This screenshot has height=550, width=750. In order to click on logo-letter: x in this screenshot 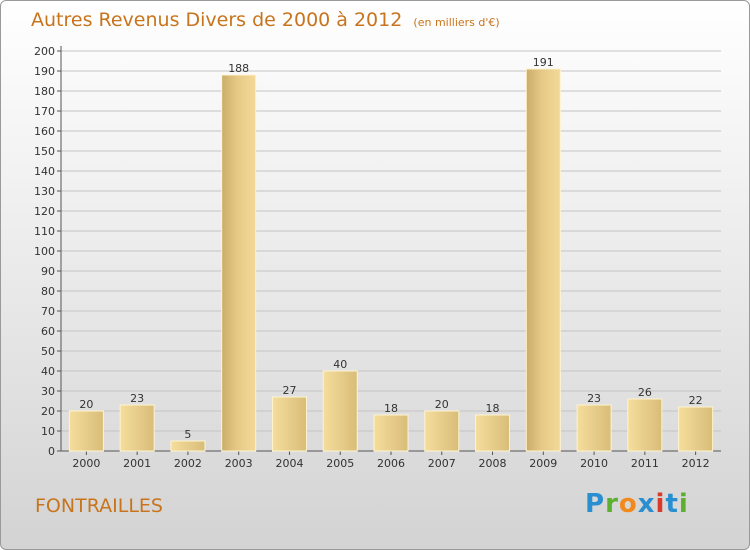, I will do `click(646, 504)`.